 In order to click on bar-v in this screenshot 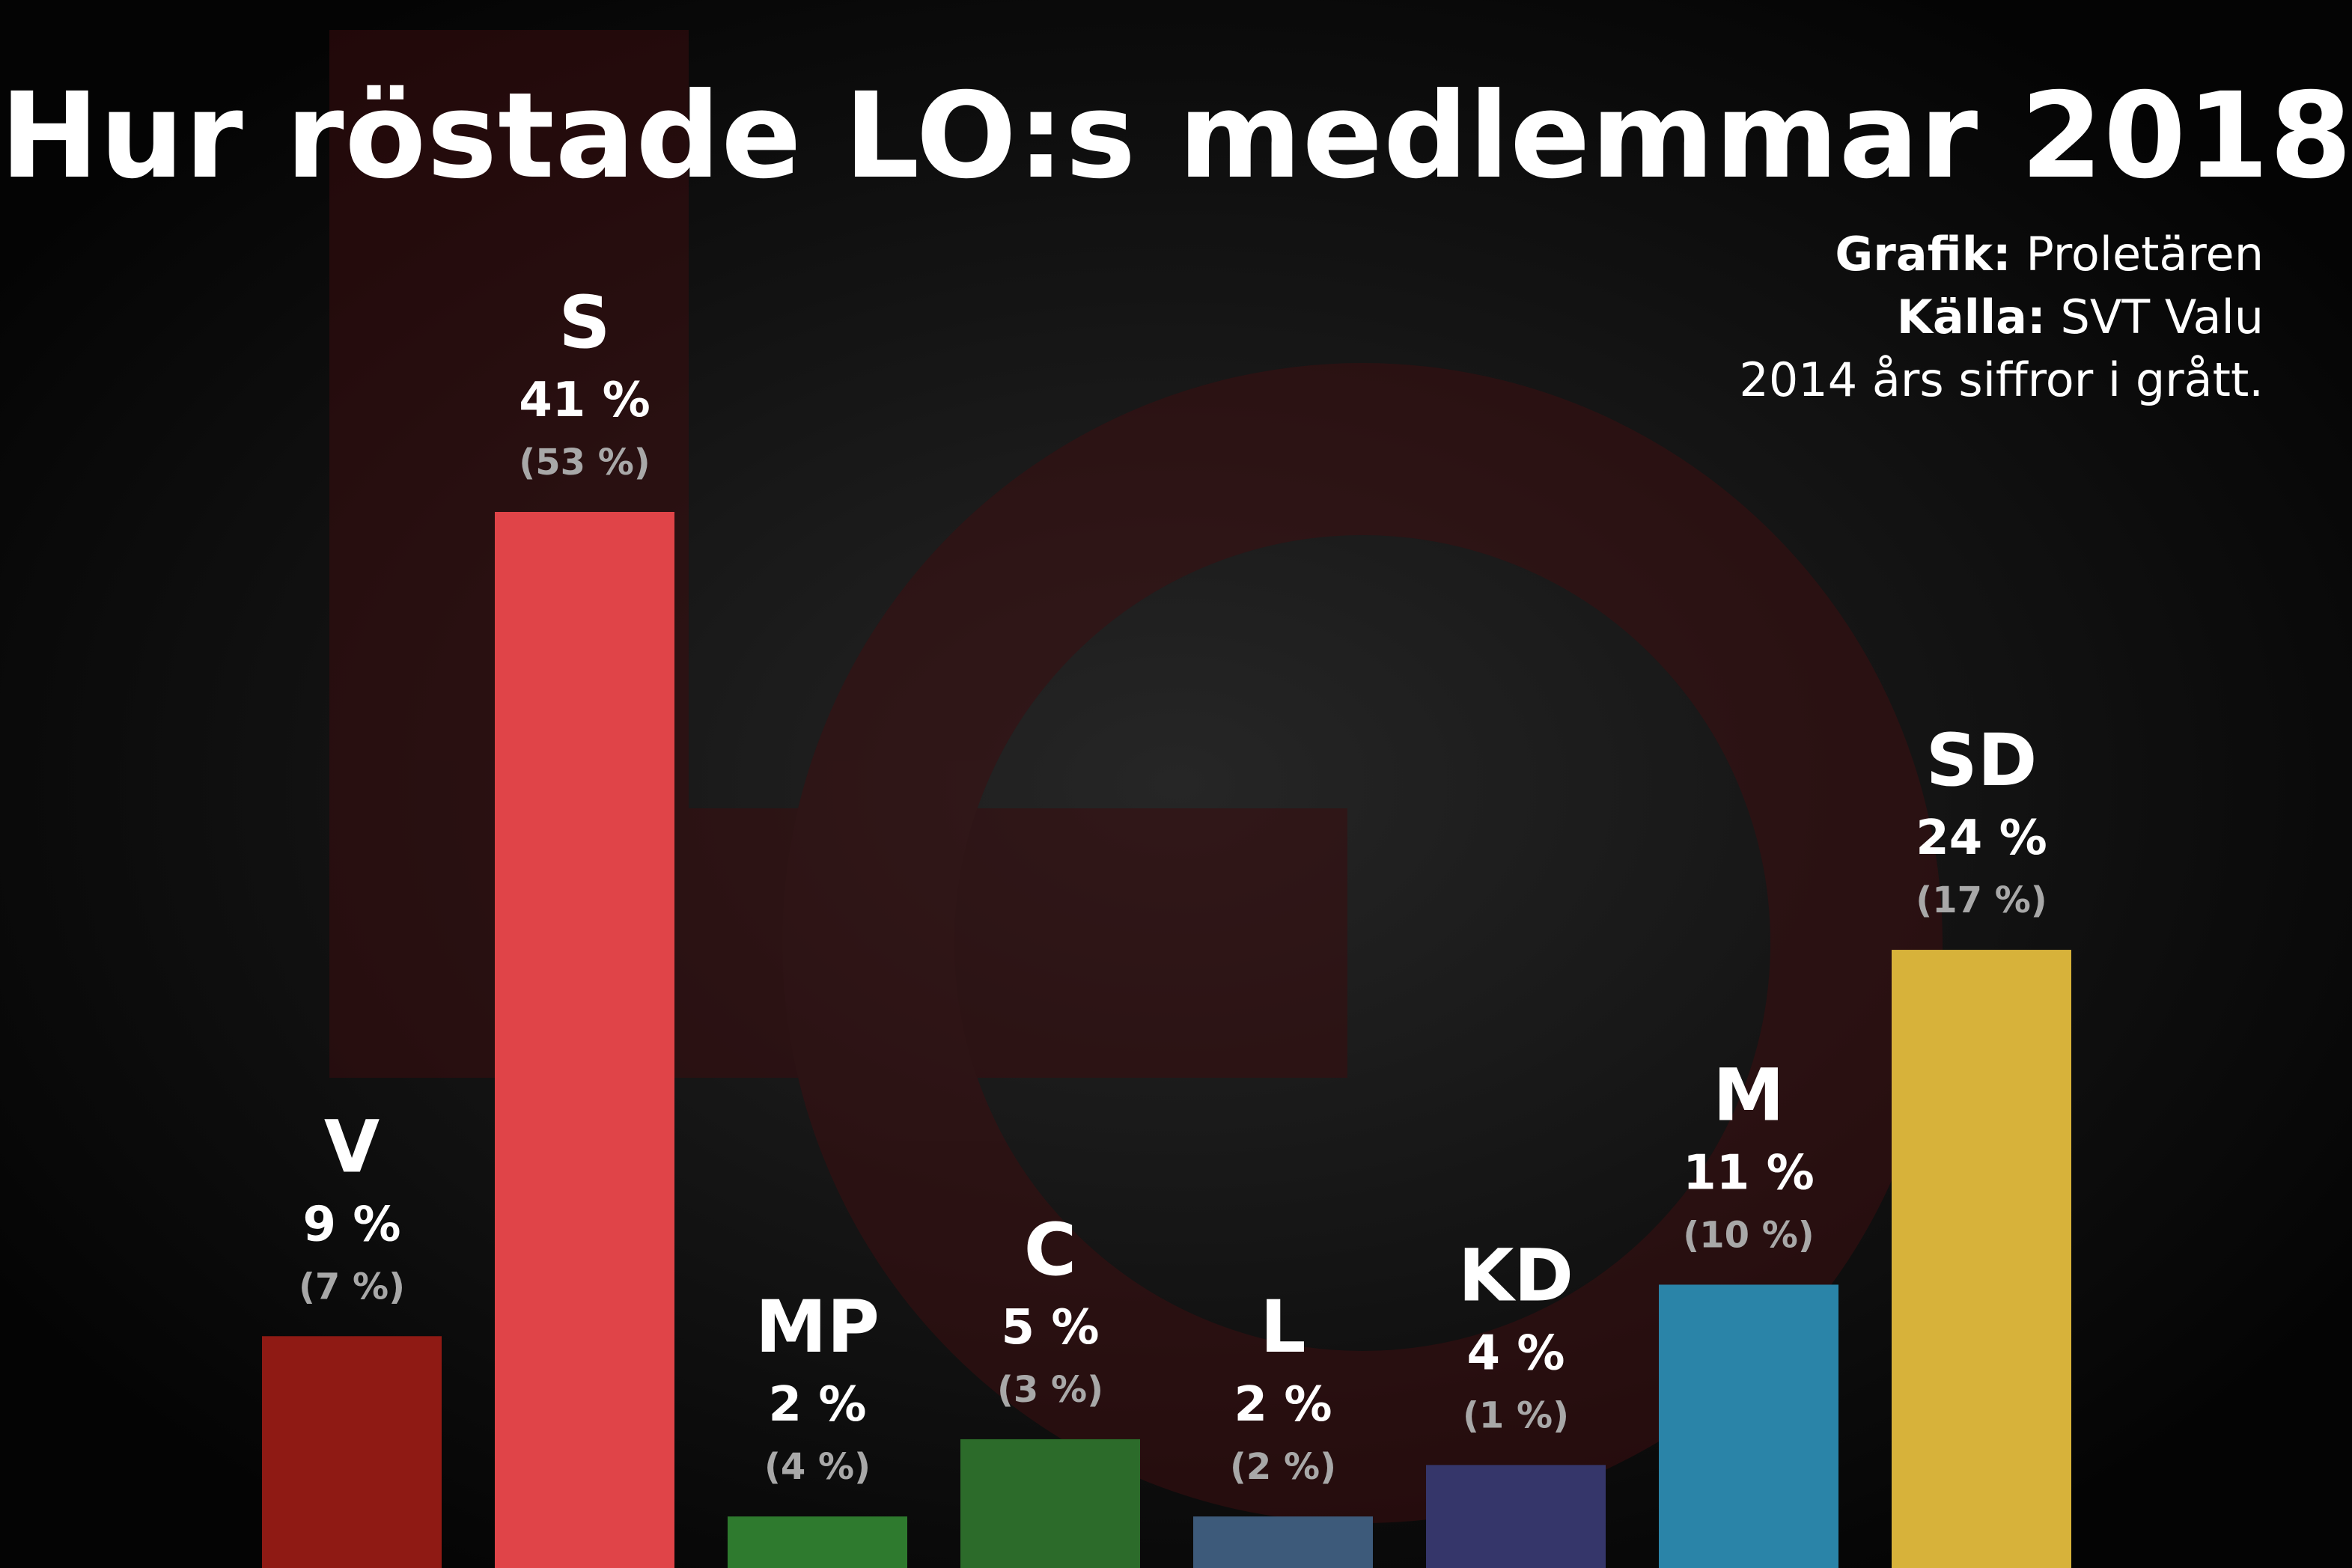, I will do `click(352, 1452)`.